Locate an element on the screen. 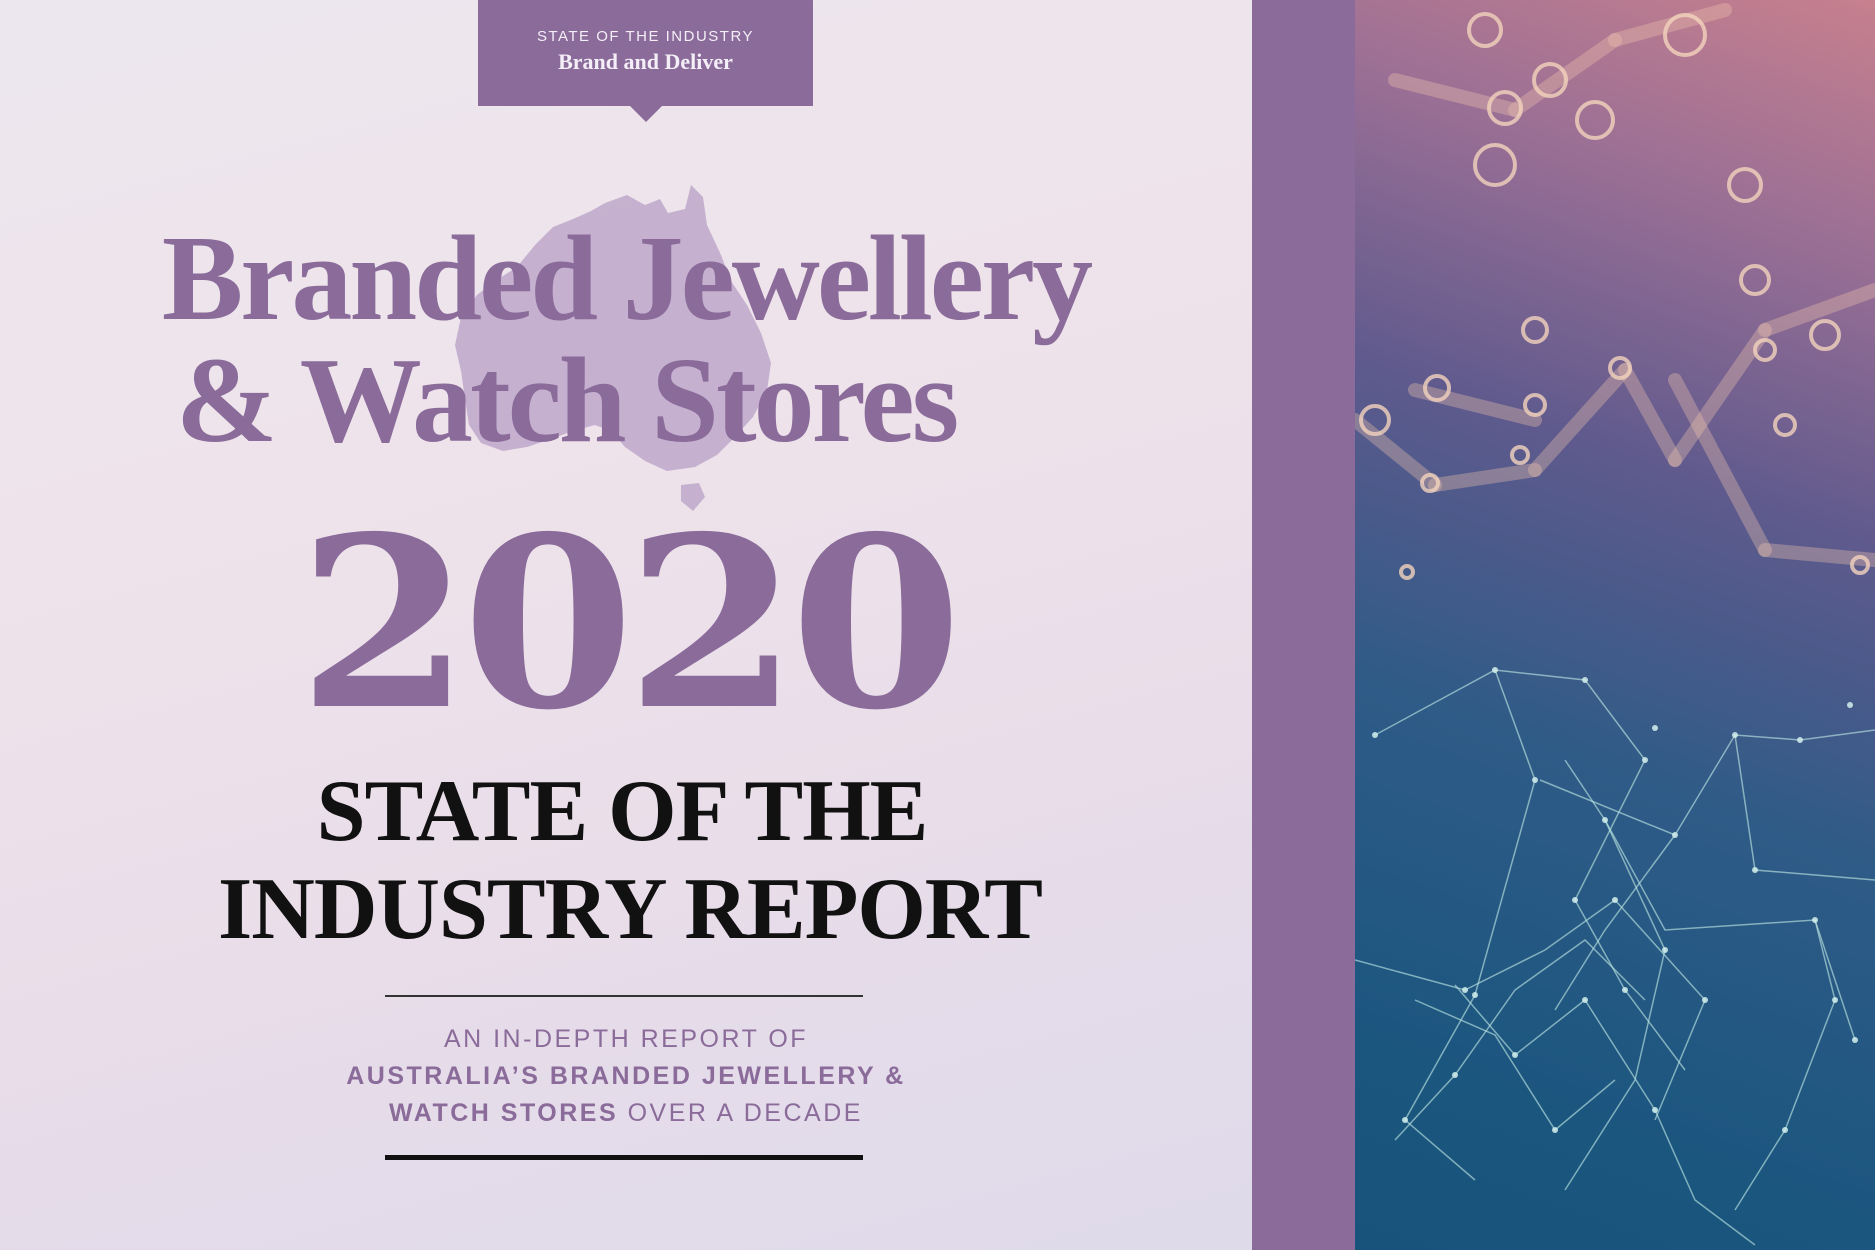 The height and width of the screenshot is (1250, 1875). subtitle-line-2-bold: AUSTRALIA’S BRANDED JEWELLERY & is located at coordinates (626, 1076).